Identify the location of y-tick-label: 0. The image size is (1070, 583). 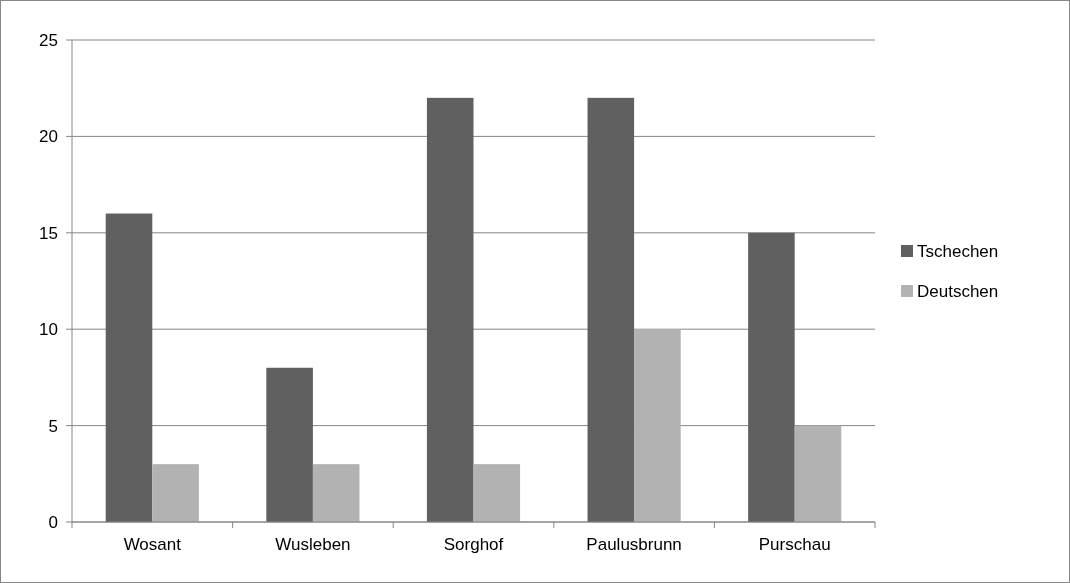
(53, 522).